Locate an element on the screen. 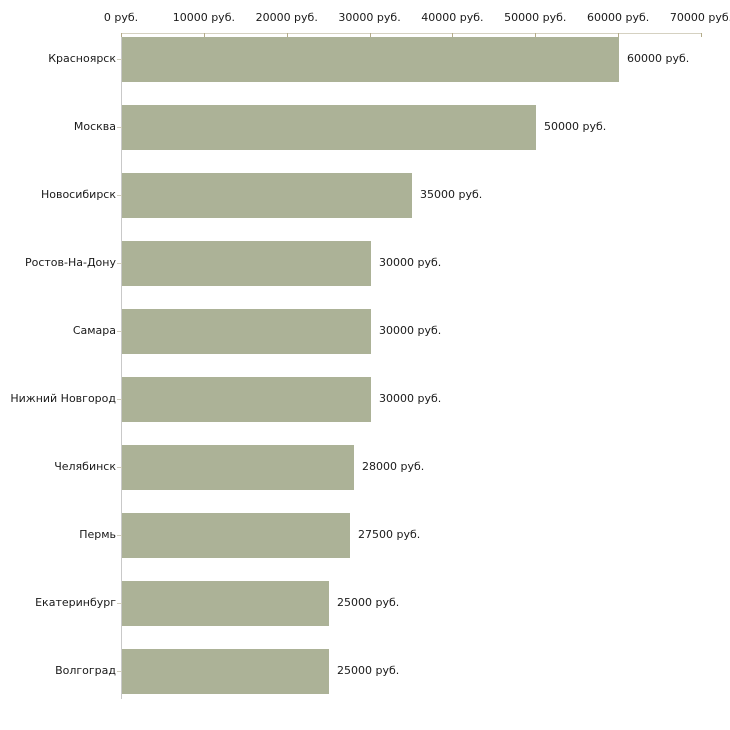 This screenshot has width=730, height=730. x-axis-tick-label: 10000 руб. is located at coordinates (203, 17).